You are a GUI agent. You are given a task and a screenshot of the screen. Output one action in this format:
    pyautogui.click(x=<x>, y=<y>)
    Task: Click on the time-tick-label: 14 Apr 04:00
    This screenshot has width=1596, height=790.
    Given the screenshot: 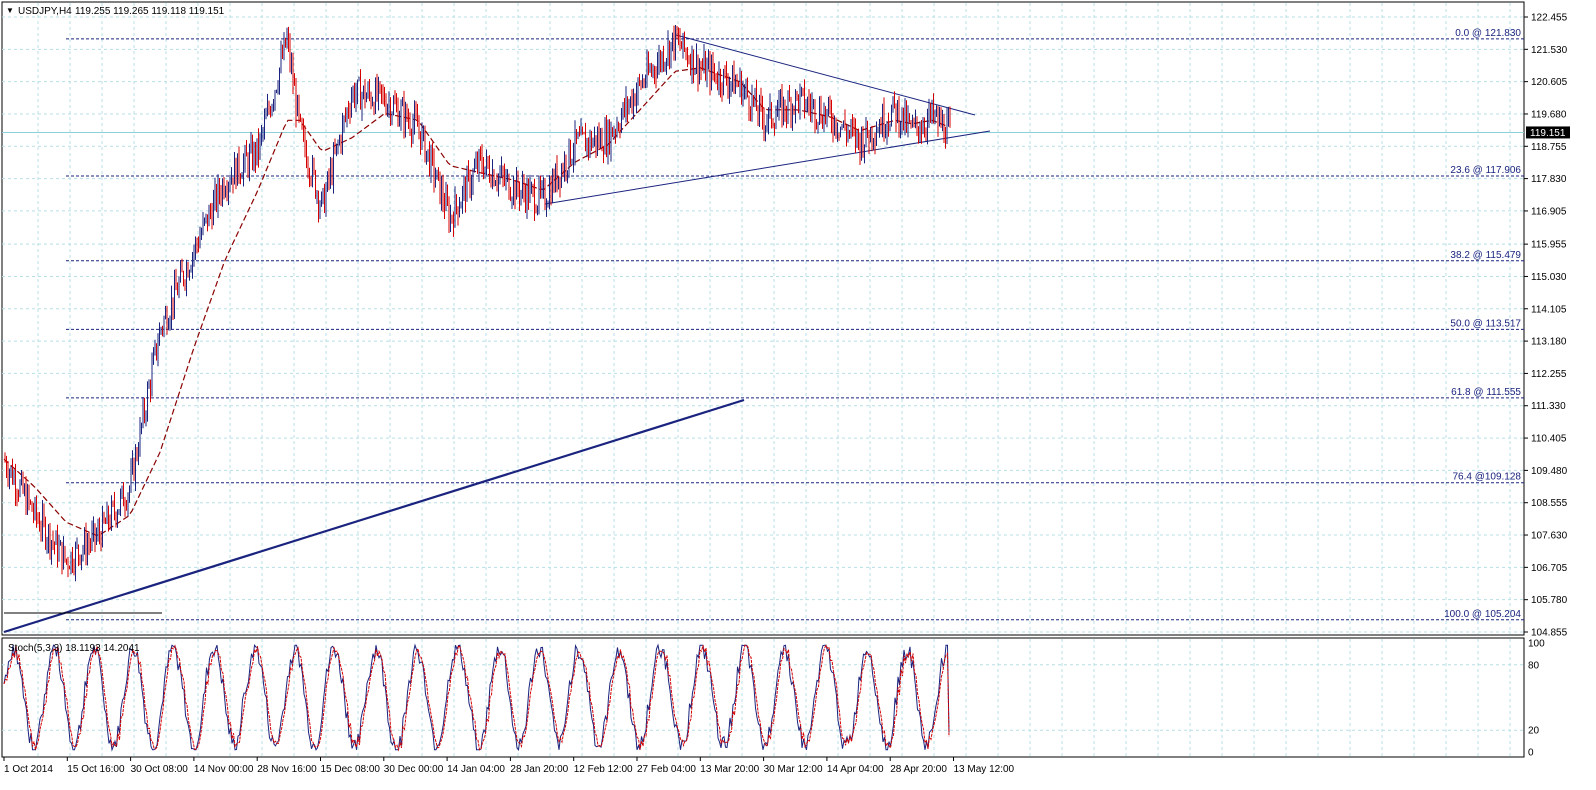 What is the action you would take?
    pyautogui.click(x=855, y=769)
    